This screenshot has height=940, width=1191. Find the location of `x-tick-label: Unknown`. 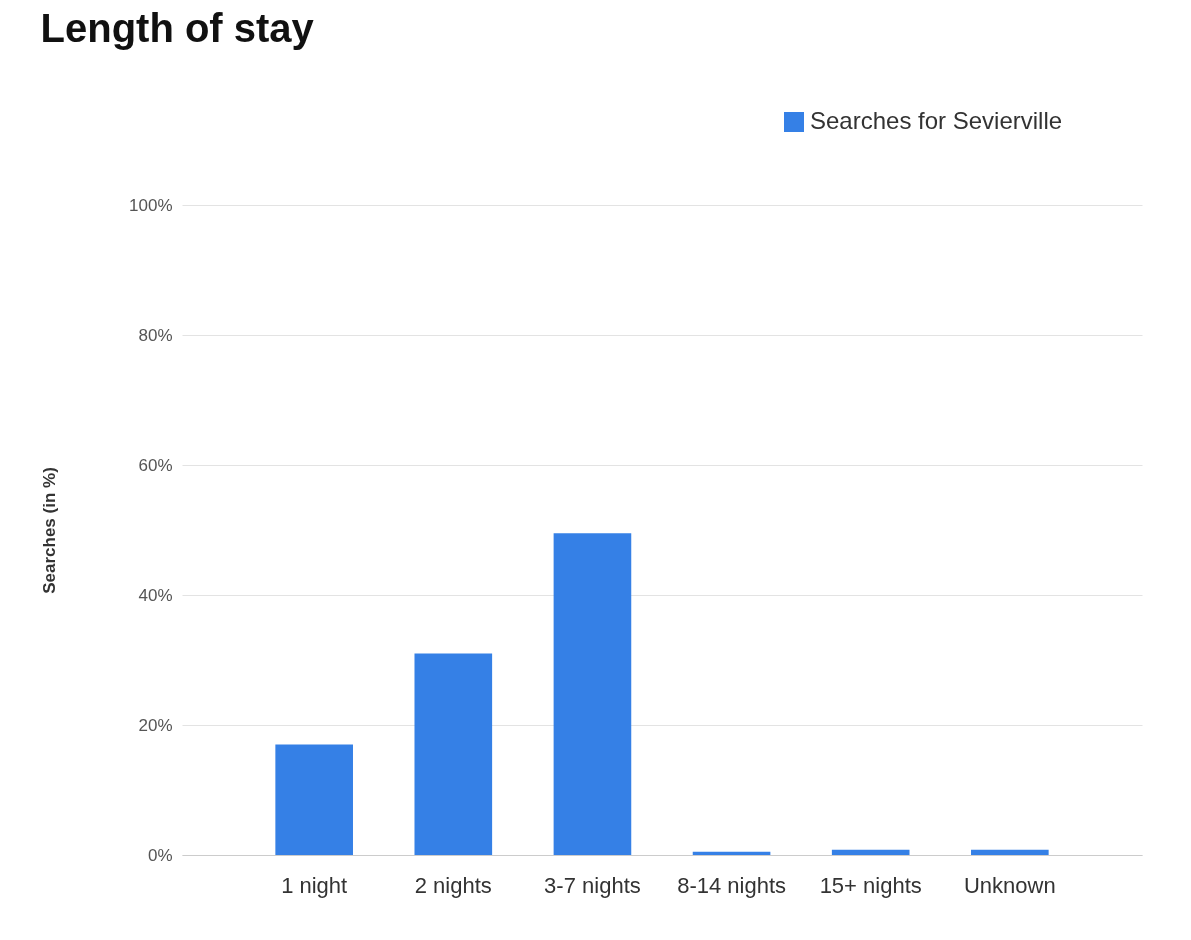

x-tick-label: Unknown is located at coordinates (1009, 885).